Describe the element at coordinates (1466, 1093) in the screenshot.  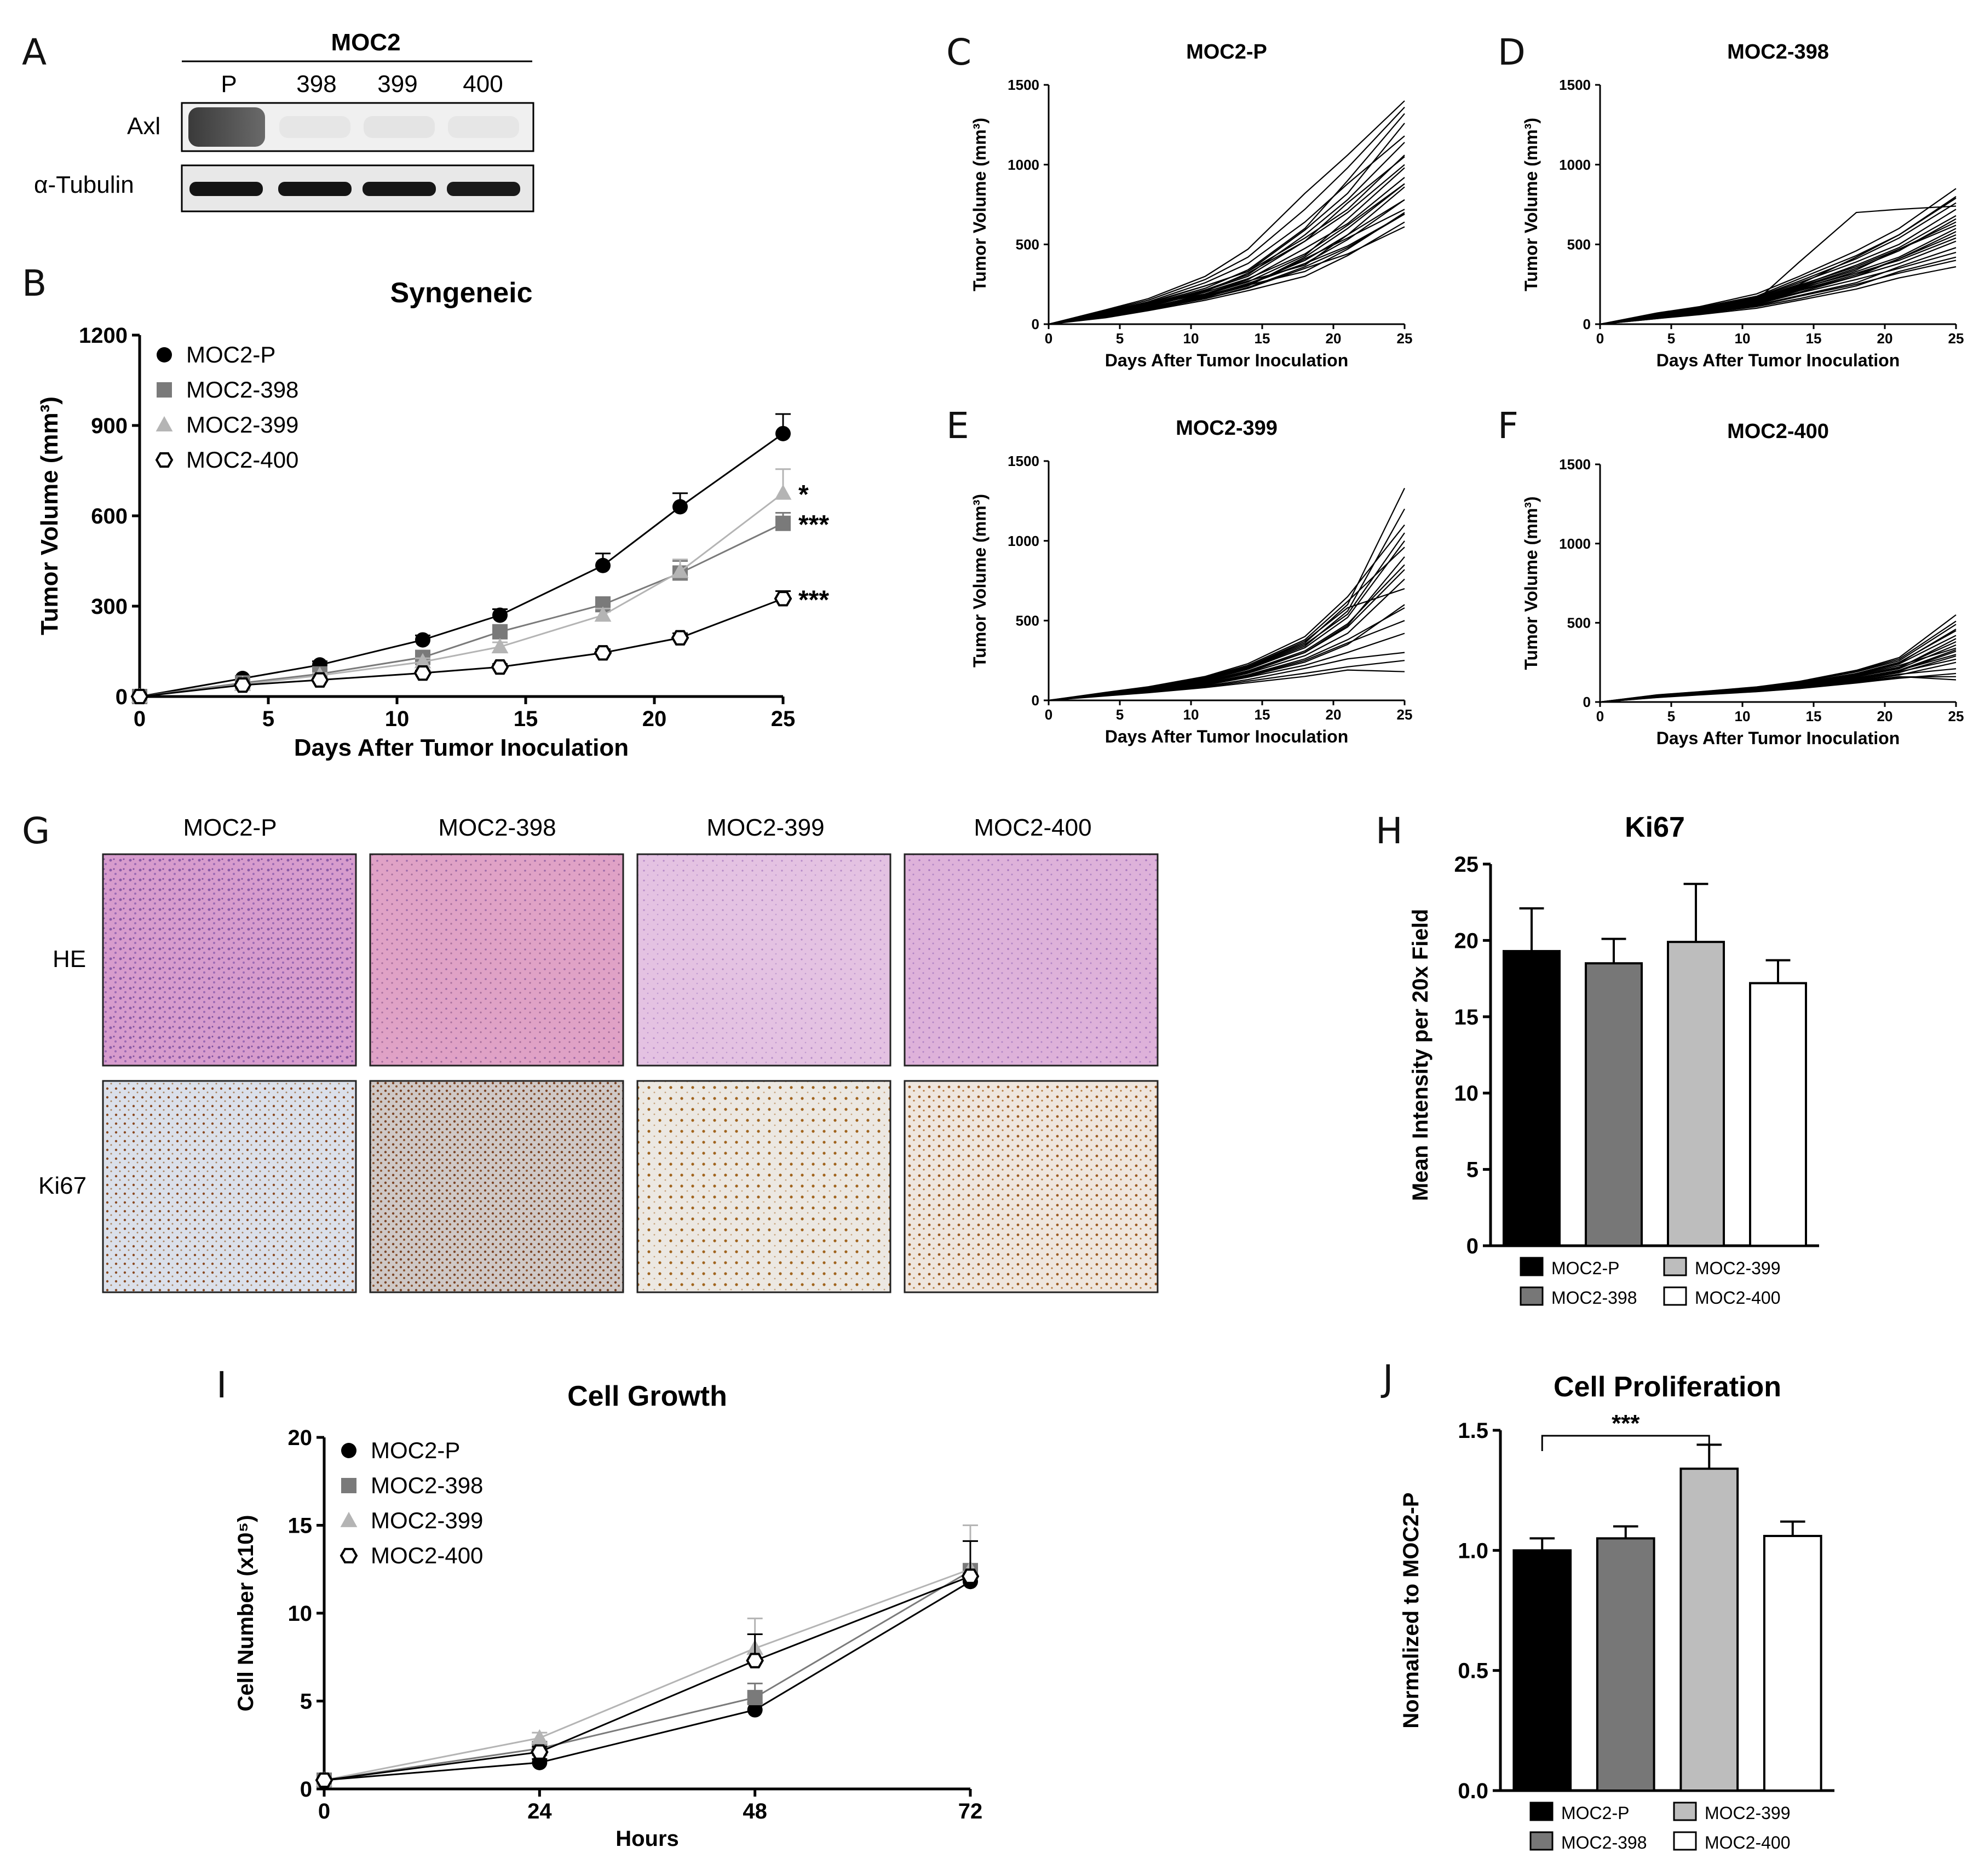
I see `y-tick-label: 10` at that location.